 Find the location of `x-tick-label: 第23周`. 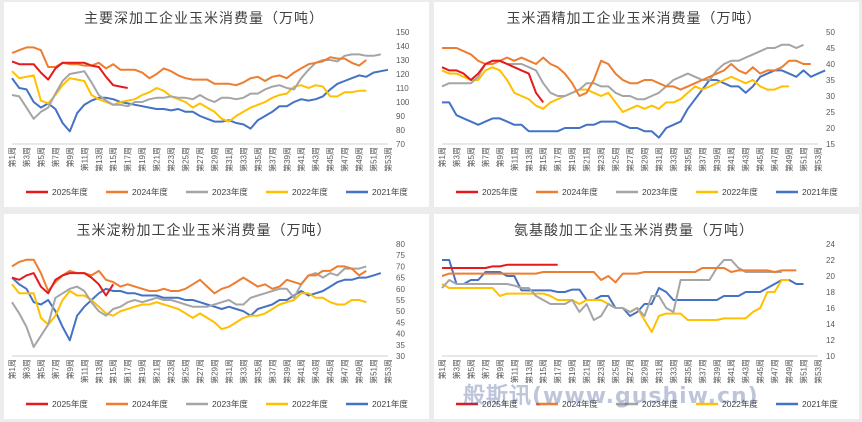

x-tick-label: 第23周 is located at coordinates (171, 159).